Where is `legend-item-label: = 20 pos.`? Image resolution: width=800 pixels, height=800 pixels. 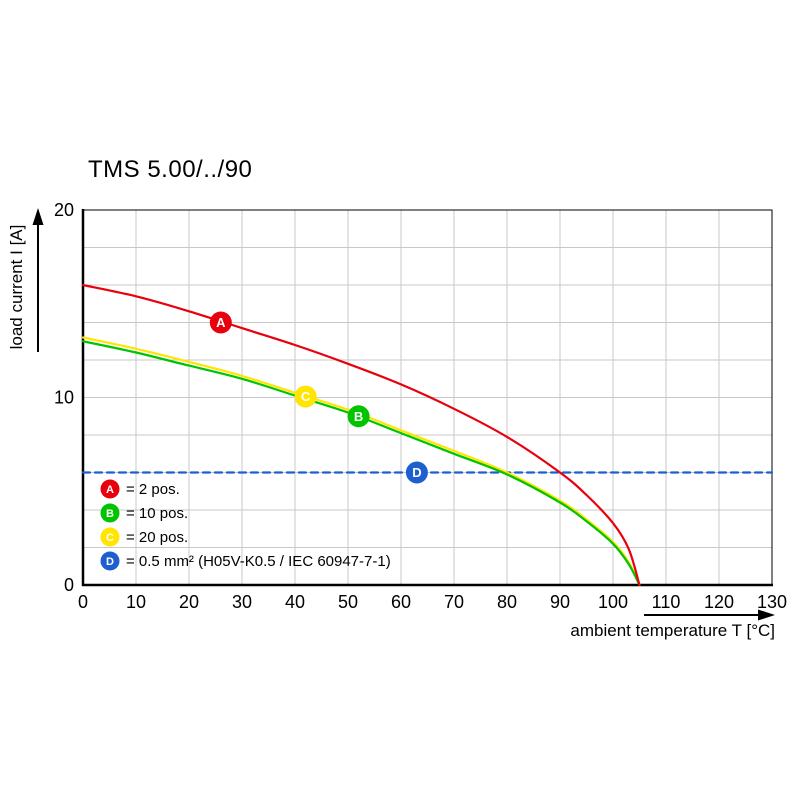
legend-item-label: = 20 pos. is located at coordinates (157, 537).